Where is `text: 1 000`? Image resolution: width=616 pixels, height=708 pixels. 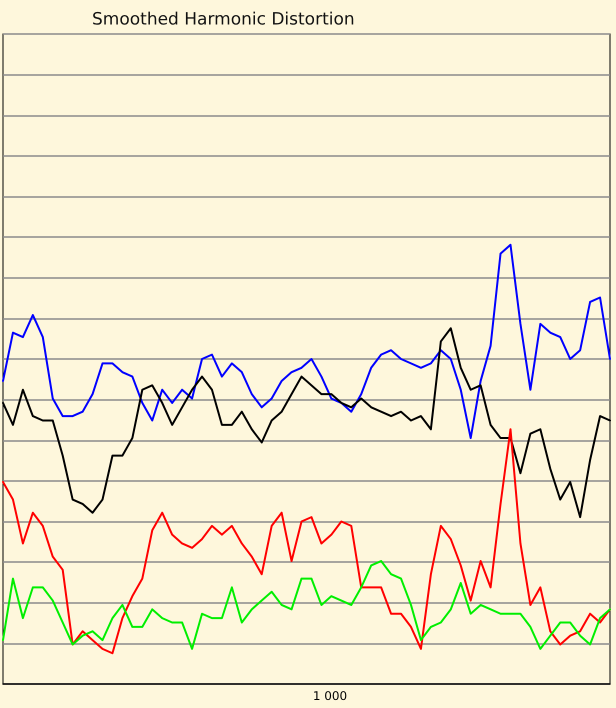
text: 1 000 is located at coordinates (330, 696).